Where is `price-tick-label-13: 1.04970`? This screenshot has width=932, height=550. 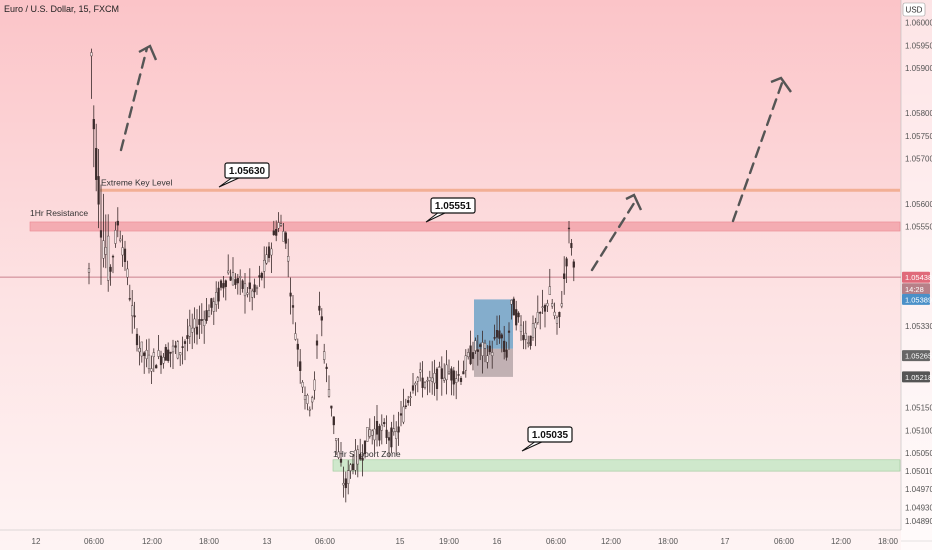
price-tick-label-13: 1.04970 is located at coordinates (918, 489).